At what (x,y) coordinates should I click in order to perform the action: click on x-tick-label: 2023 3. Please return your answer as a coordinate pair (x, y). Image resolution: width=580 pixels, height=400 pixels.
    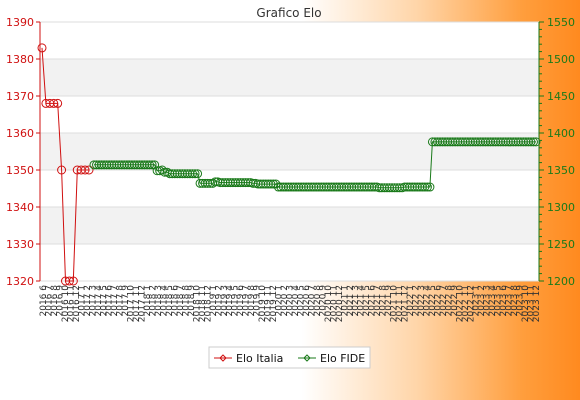
    Looking at the image, I should click on (488, 301).